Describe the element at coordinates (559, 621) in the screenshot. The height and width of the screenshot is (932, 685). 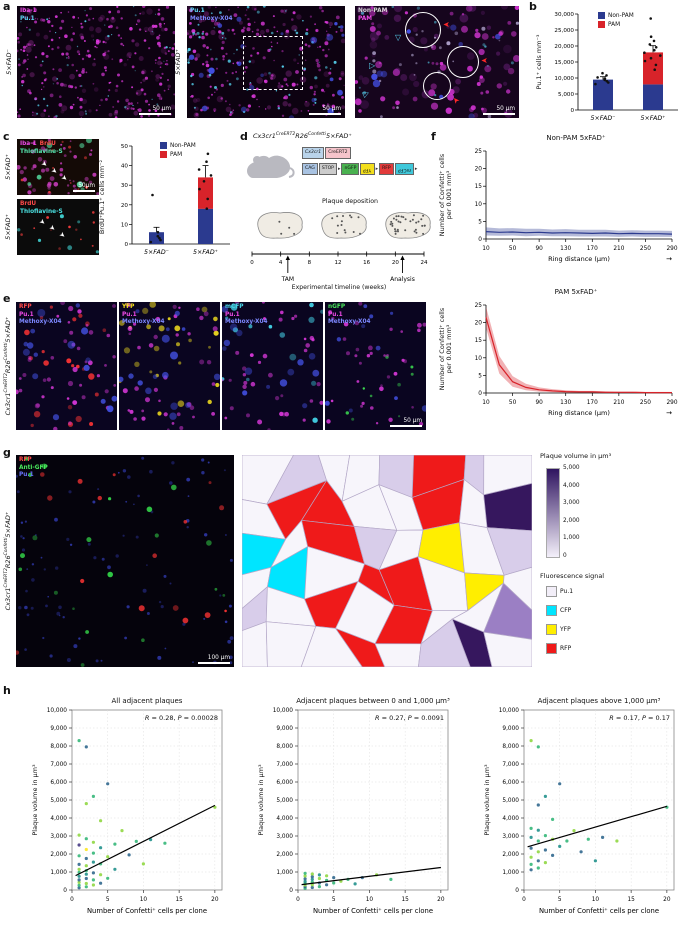
I see `fluorescence-legend: Pu.1 CFP YFP RFP` at that location.